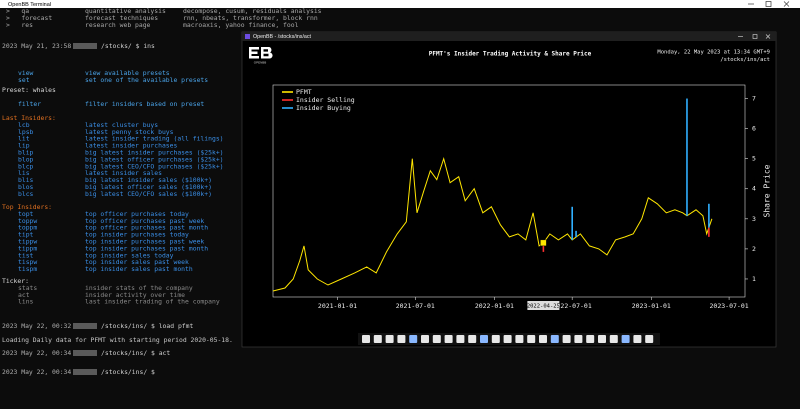  Describe the element at coordinates (754, 249) in the screenshot. I see `y-tick-label: 2` at that location.